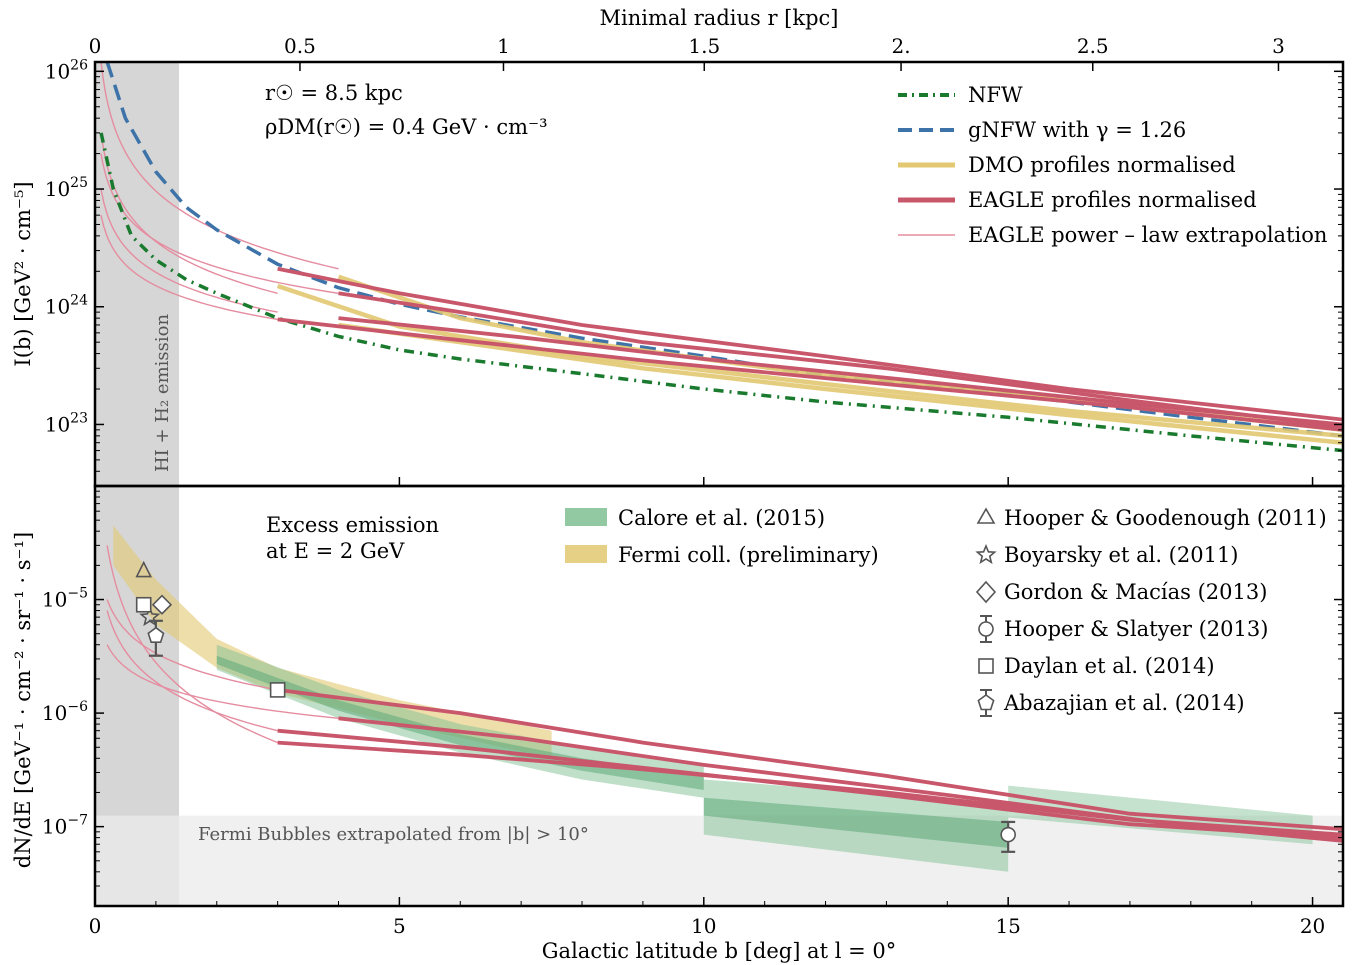 The image size is (1355, 965). What do you see at coordinates (23, 273) in the screenshot?
I see `top-y-axis-label: I(b) [GeV² · cm⁻⁵]` at bounding box center [23, 273].